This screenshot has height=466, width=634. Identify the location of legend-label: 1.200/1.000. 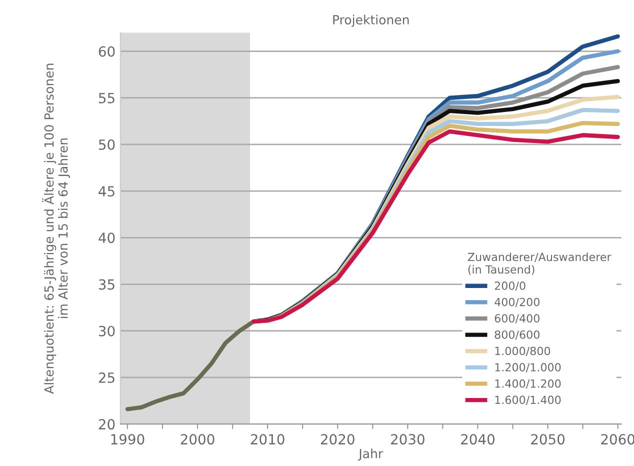
(528, 367).